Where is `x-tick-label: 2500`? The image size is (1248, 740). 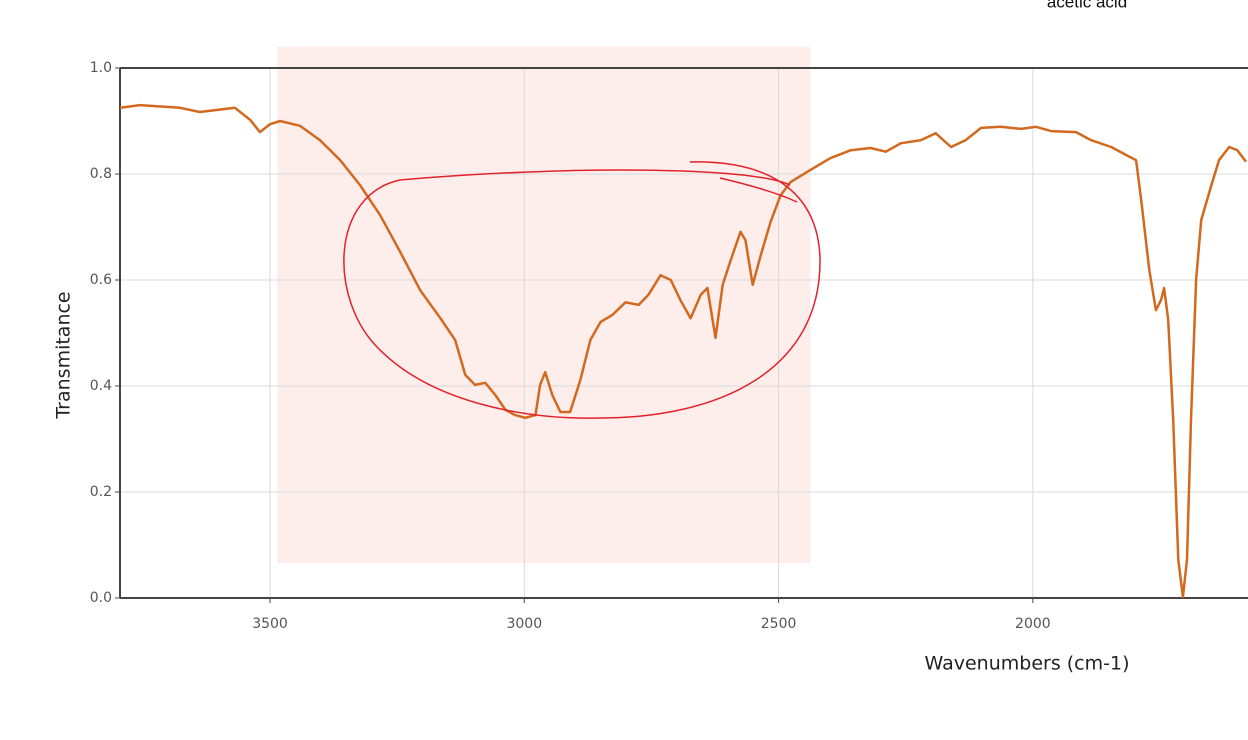 x-tick-label: 2500 is located at coordinates (779, 624).